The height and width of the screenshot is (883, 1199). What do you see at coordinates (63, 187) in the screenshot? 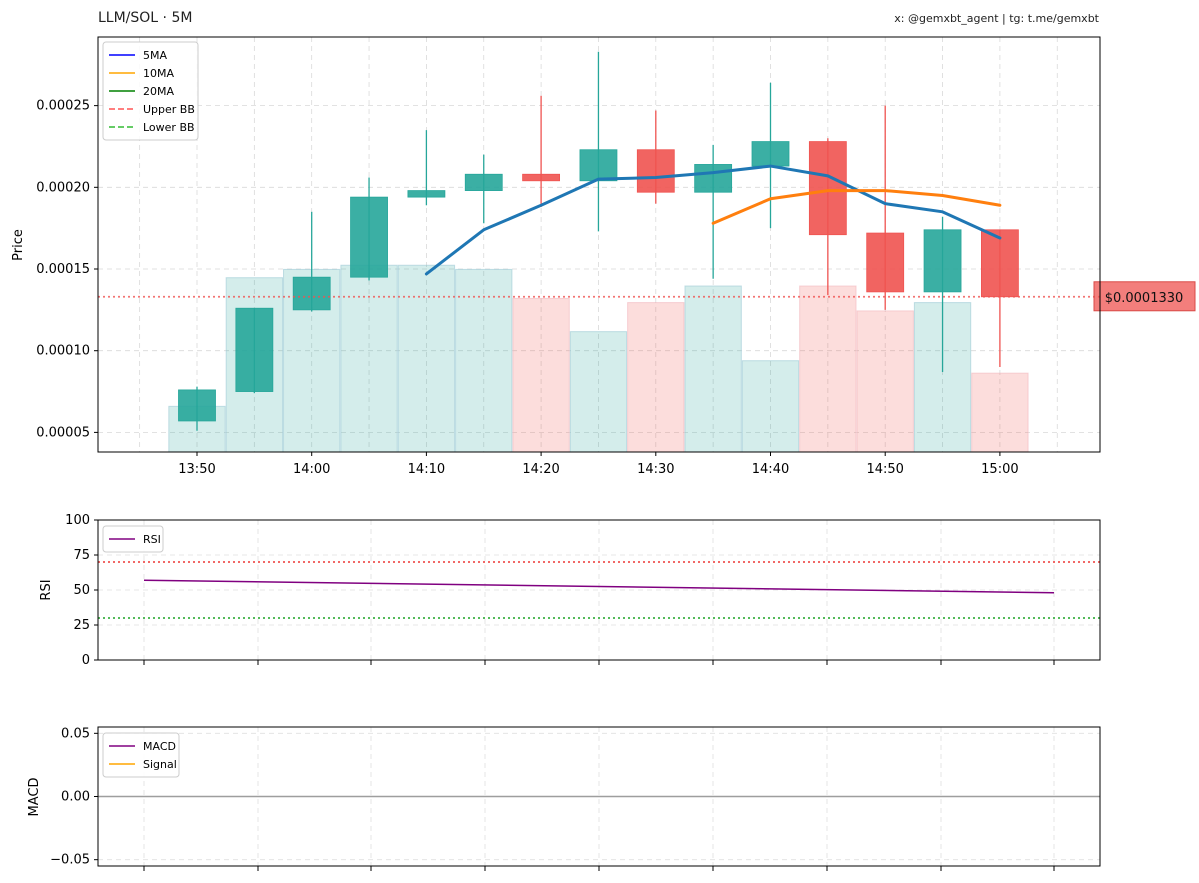
I see `price-ytick-label: 0.00020` at bounding box center [63, 187].